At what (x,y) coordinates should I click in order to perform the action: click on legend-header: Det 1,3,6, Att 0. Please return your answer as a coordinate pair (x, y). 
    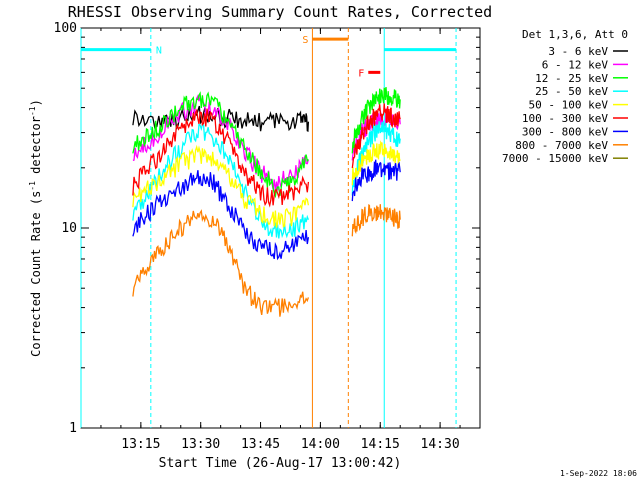
    Looking at the image, I should click on (575, 34).